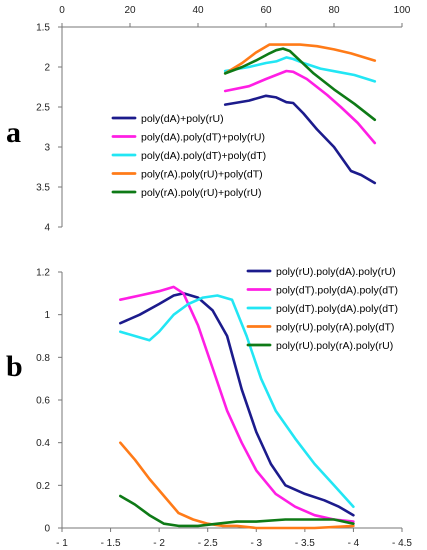 Image resolution: width=427 pixels, height=550 pixels. I want to click on legend-item: poly(dA)+poly(rU), so click(167, 119).